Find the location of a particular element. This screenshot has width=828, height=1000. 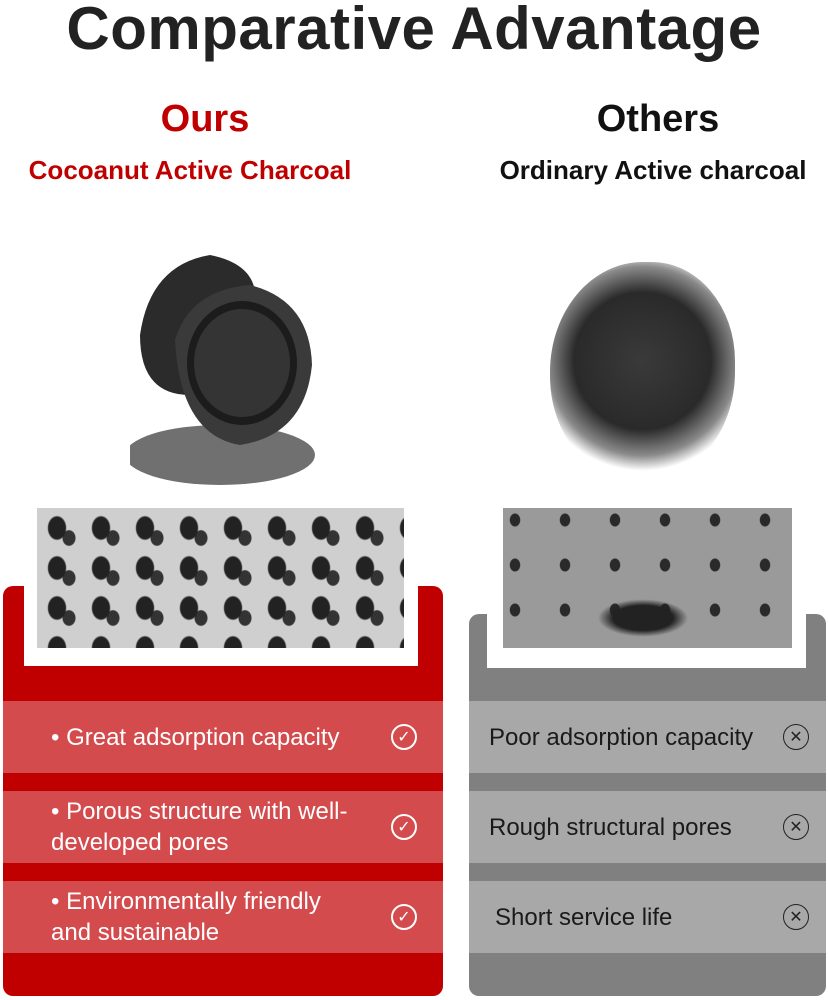

ours-pore-microscope-image is located at coordinates (220, 578).